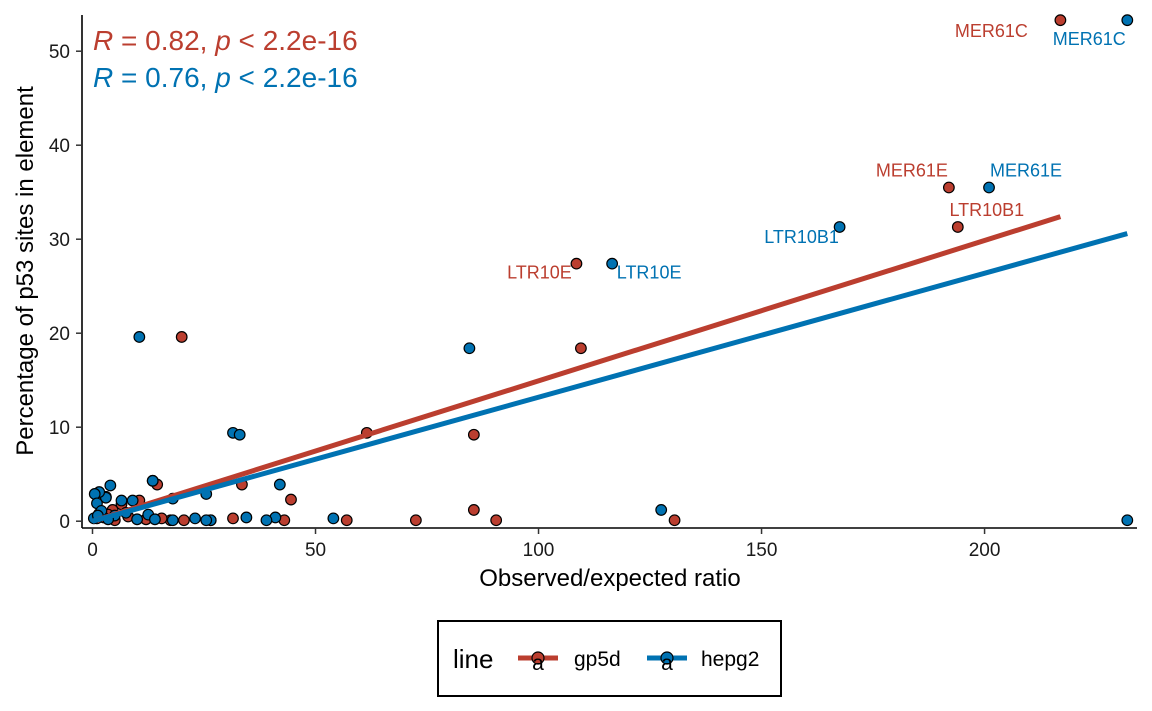 This screenshot has height=711, width=1152. I want to click on stat-gp5d: R = 0.82, p < 2.2e-16, so click(225, 40).